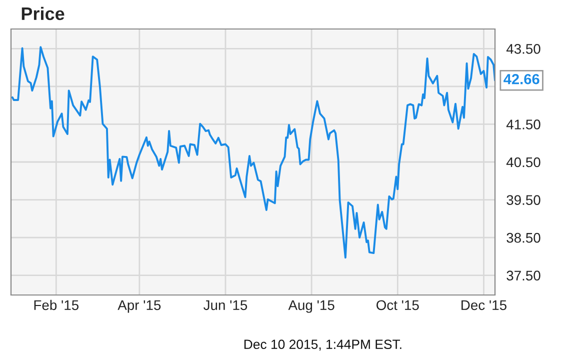  What do you see at coordinates (523, 275) in the screenshot?
I see `y-tick-label: 37.50` at bounding box center [523, 275].